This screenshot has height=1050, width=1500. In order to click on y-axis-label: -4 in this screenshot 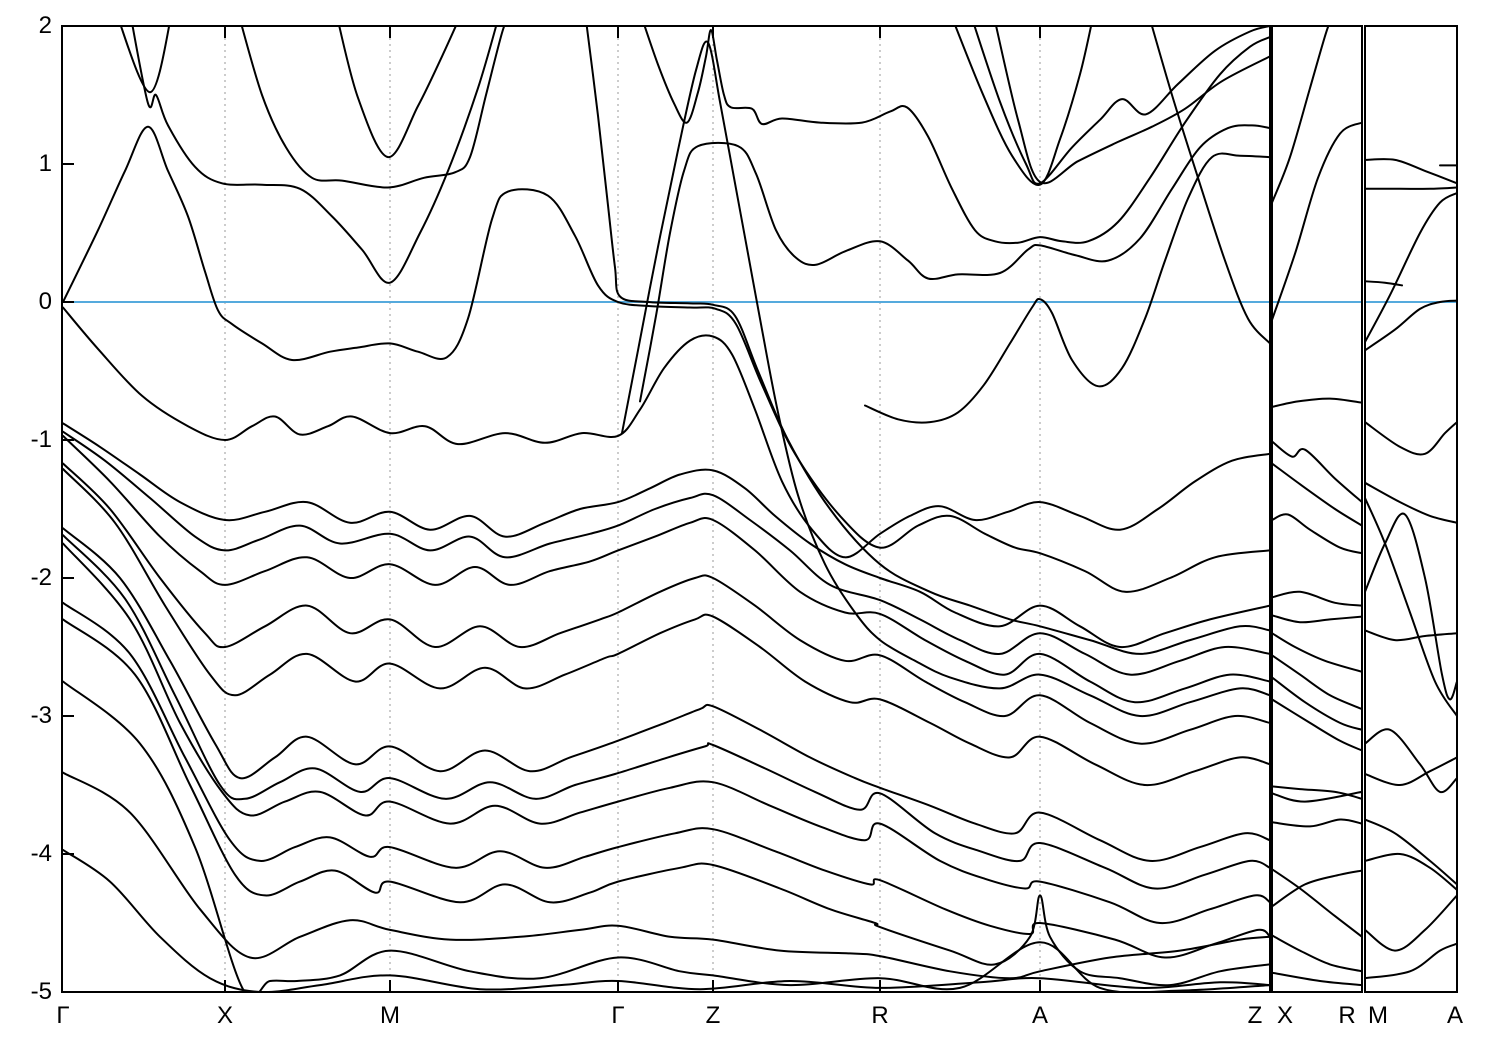, I will do `click(41, 853)`.